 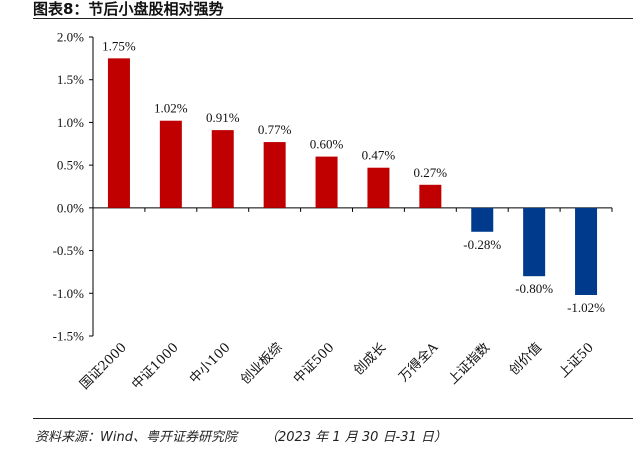 What do you see at coordinates (333, 18) in the screenshot?
I see `title-rule` at bounding box center [333, 18].